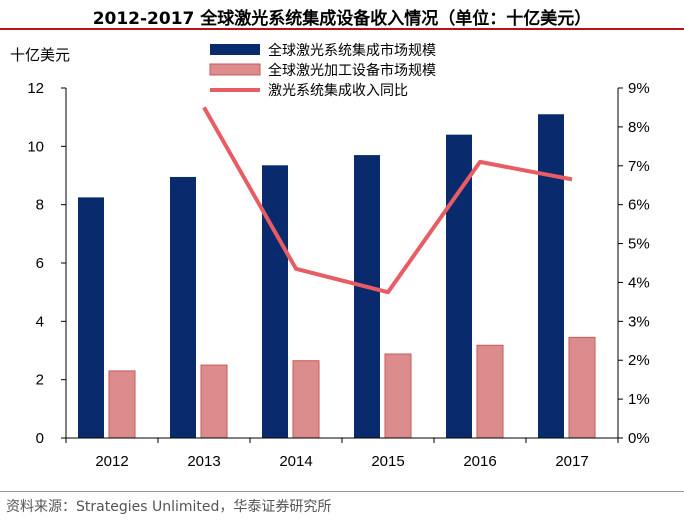  What do you see at coordinates (639, 438) in the screenshot?
I see `right-tick-label: 0%` at bounding box center [639, 438].